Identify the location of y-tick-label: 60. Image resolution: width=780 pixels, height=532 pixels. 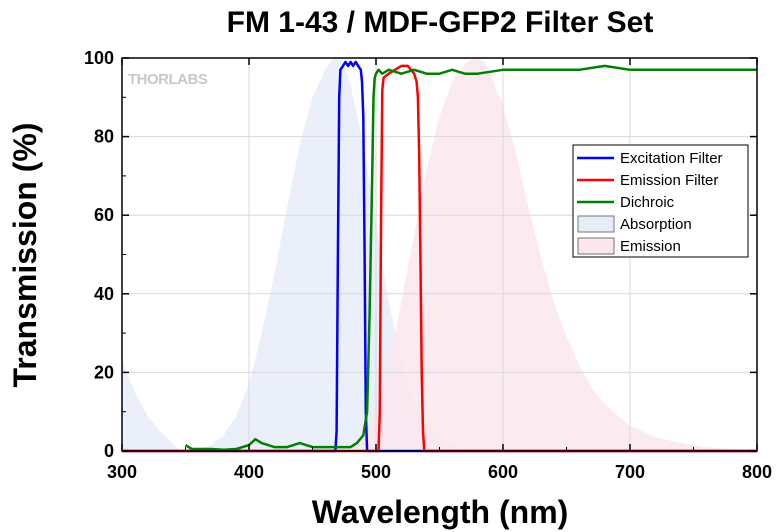
(104, 215).